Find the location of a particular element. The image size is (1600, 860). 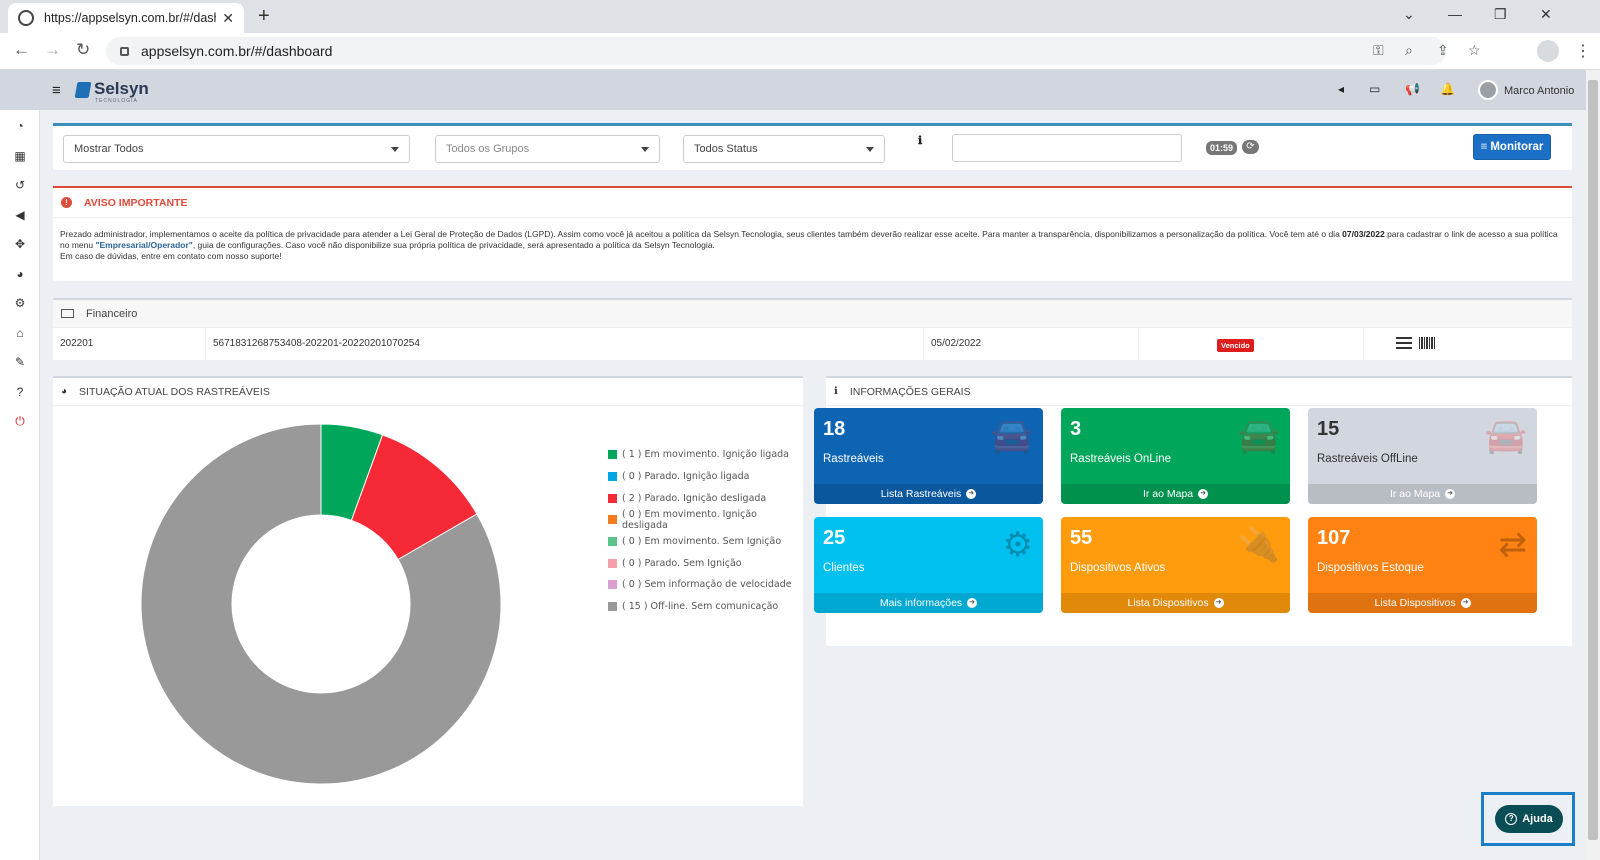

groups-select: Todos os Grupos is located at coordinates (547, 149).